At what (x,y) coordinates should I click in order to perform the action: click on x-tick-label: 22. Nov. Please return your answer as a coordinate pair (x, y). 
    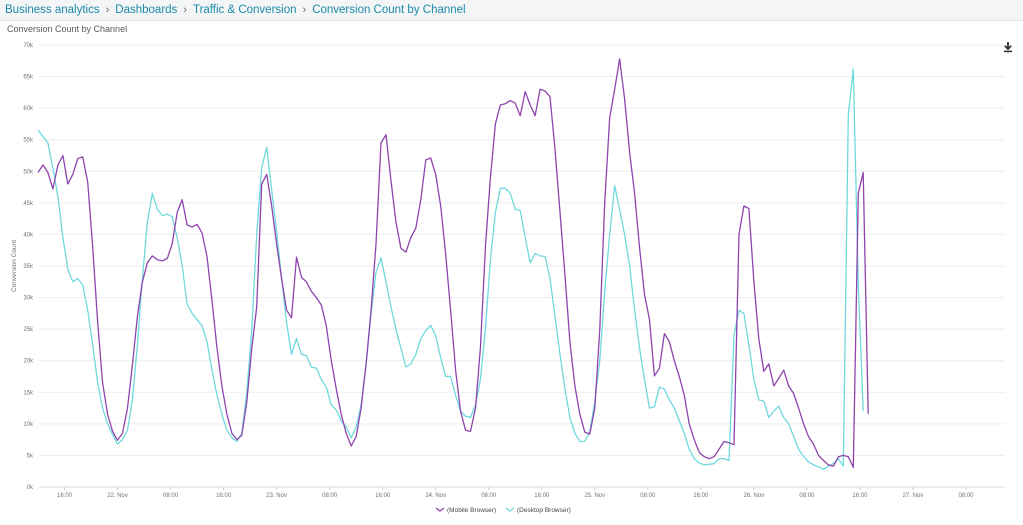
    Looking at the image, I should click on (117, 496).